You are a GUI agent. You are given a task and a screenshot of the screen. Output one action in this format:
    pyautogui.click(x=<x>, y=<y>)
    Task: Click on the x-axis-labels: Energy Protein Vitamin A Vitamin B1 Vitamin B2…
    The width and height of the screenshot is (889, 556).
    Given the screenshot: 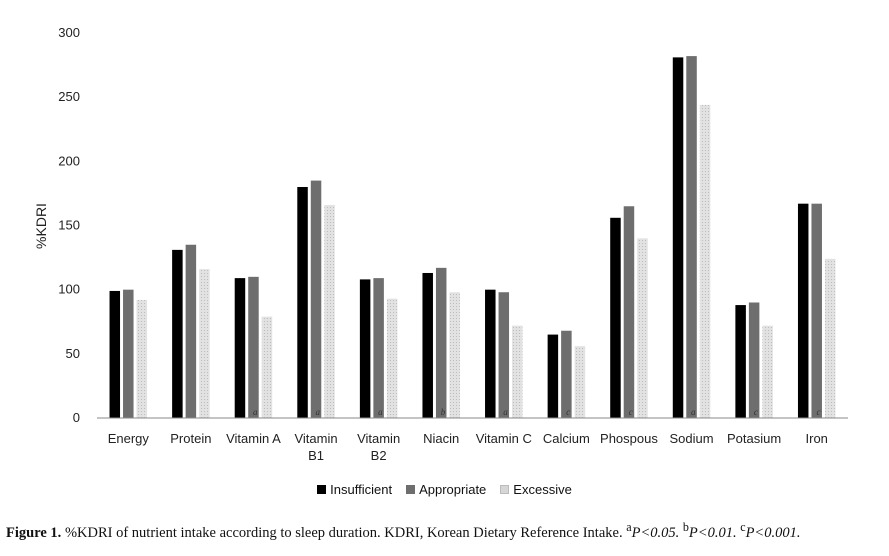 What is the action you would take?
    pyautogui.click(x=468, y=447)
    